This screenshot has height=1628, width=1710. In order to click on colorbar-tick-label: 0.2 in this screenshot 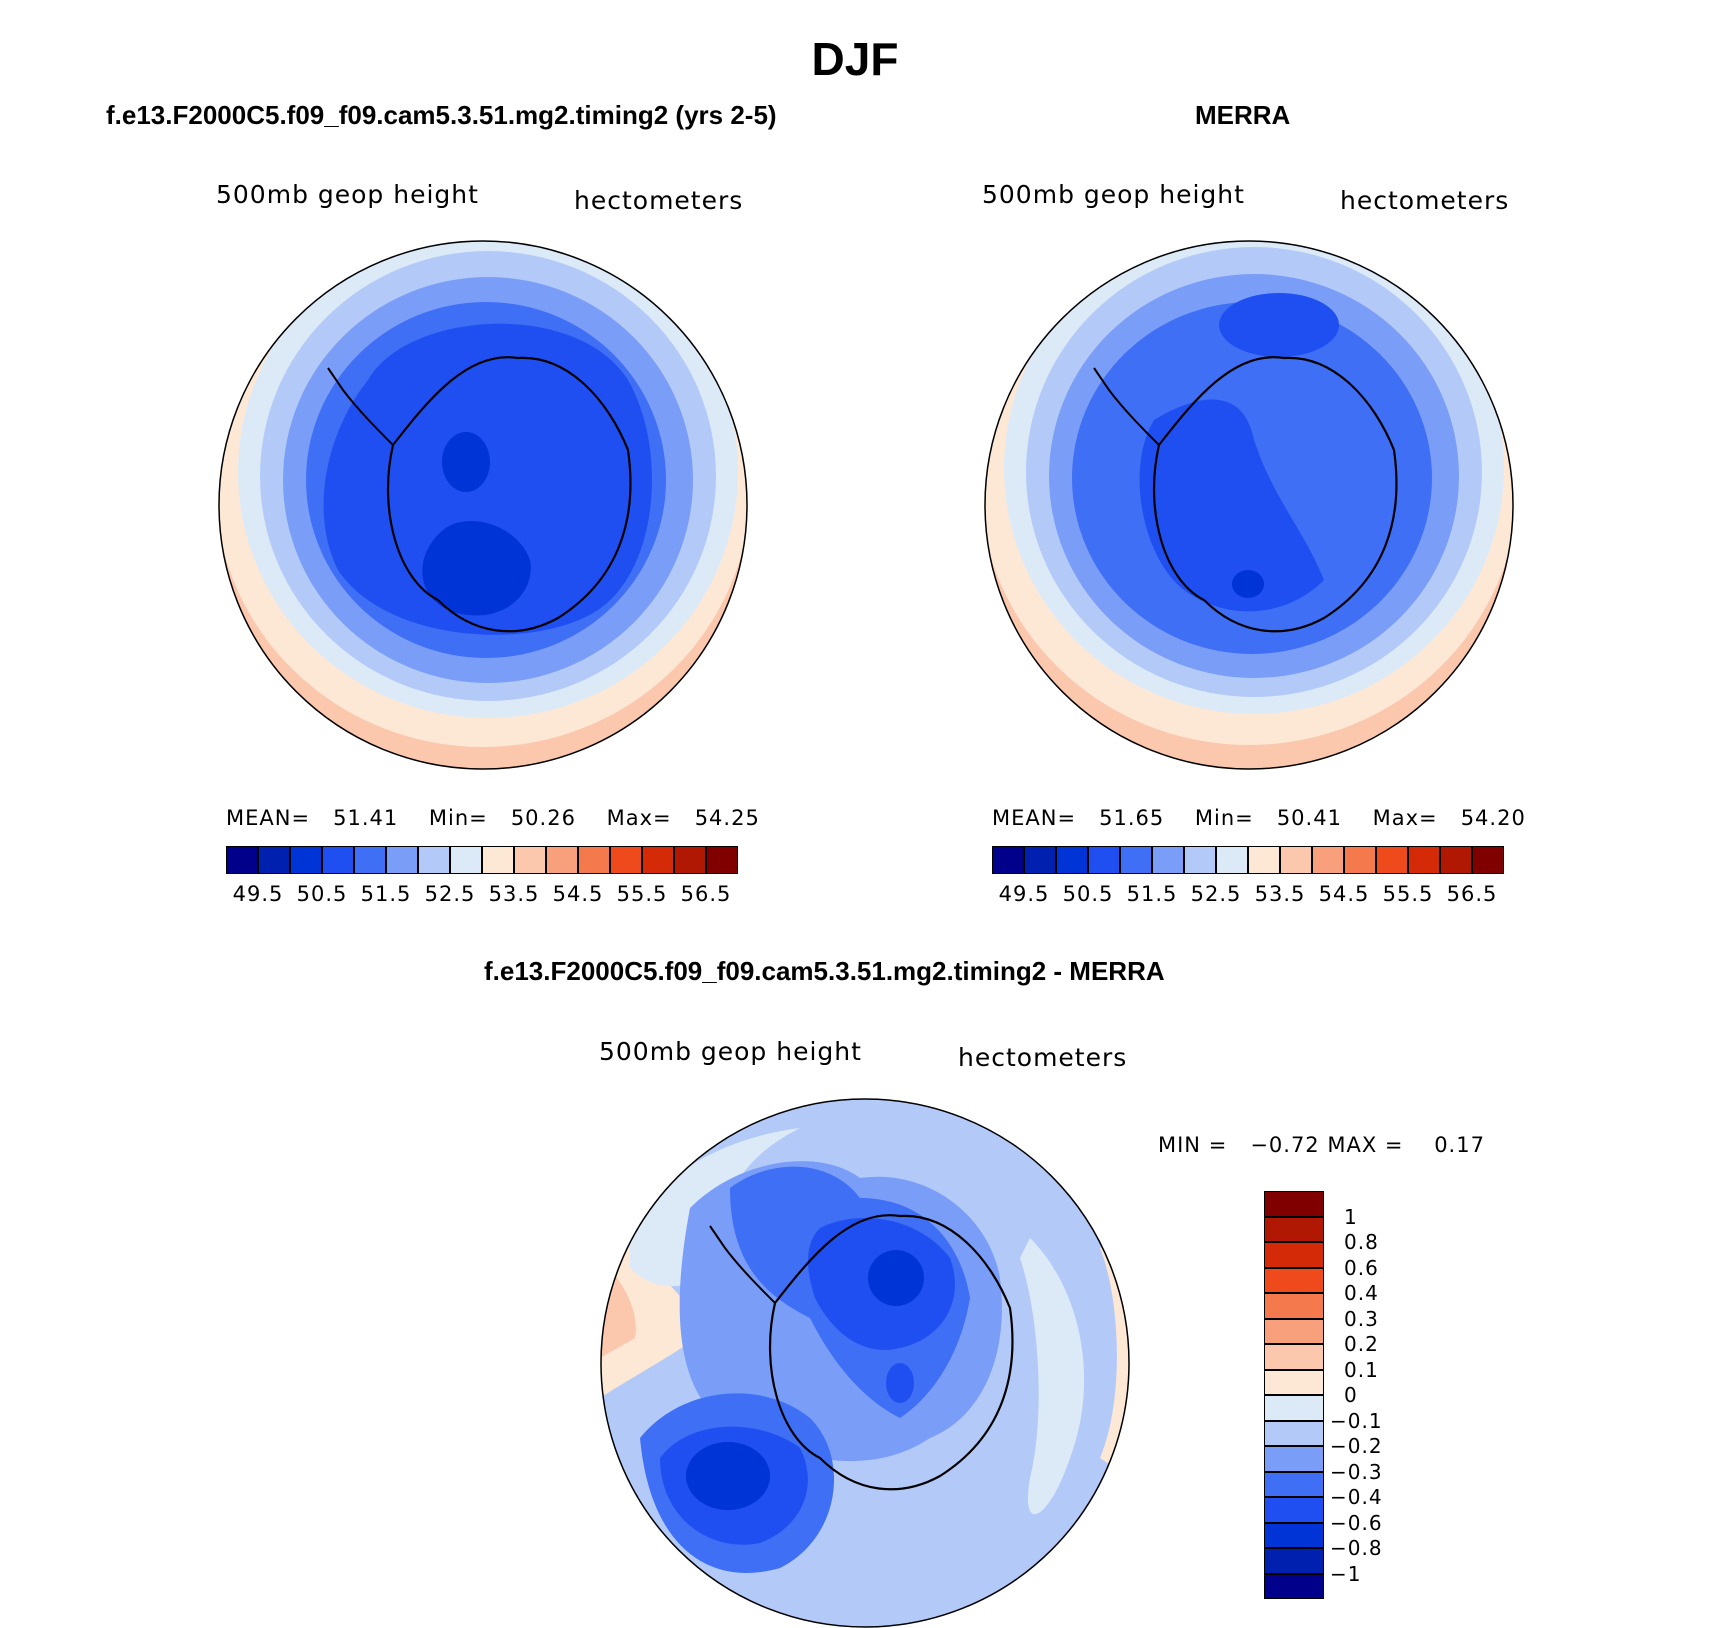, I will do `click(1361, 1344)`.